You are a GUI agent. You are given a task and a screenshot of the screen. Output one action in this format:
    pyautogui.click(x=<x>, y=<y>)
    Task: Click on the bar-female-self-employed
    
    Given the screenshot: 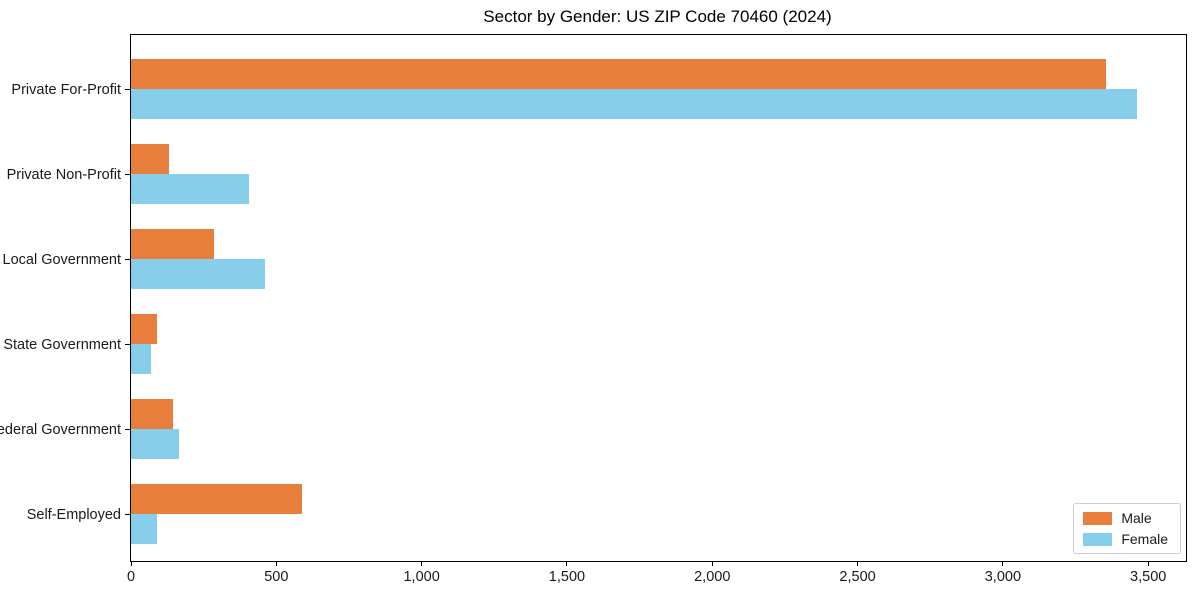 What is the action you would take?
    pyautogui.click(x=144, y=529)
    